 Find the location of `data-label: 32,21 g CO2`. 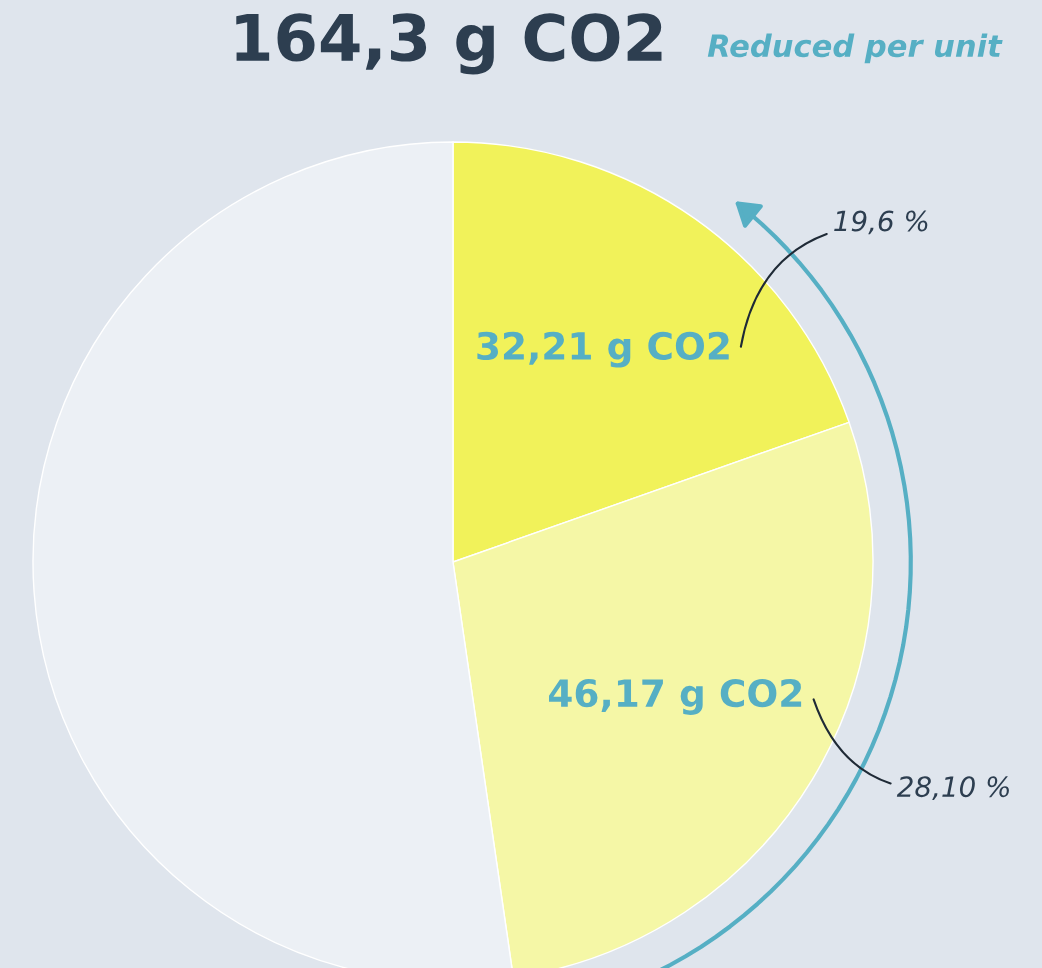

data-label: 32,21 g CO2 is located at coordinates (603, 349).